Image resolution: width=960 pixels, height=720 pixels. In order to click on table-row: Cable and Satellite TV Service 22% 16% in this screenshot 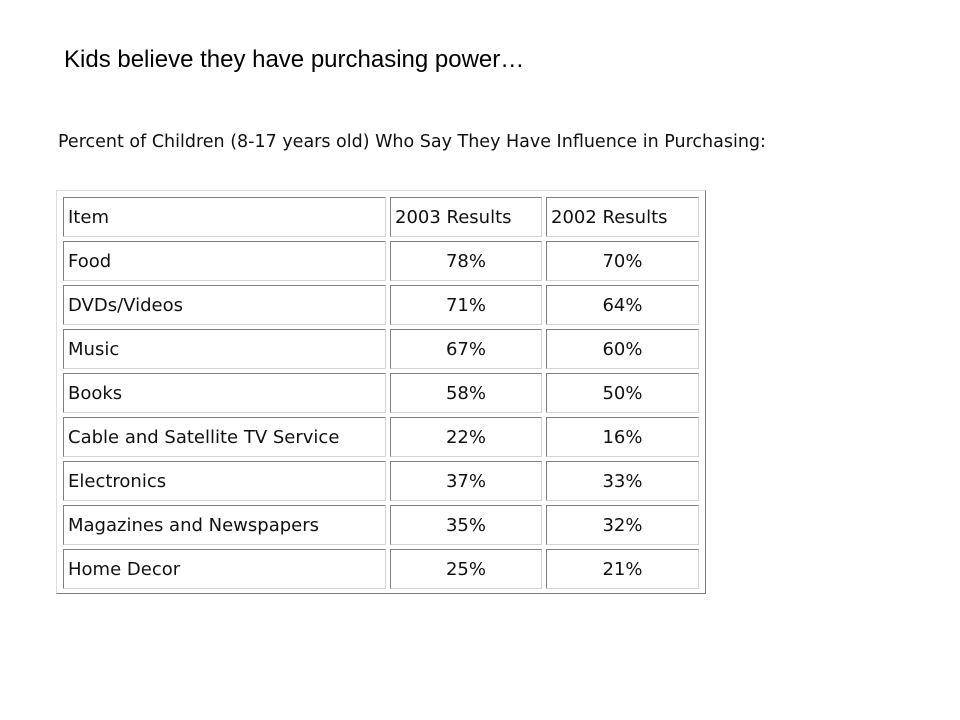, I will do `click(381, 437)`.